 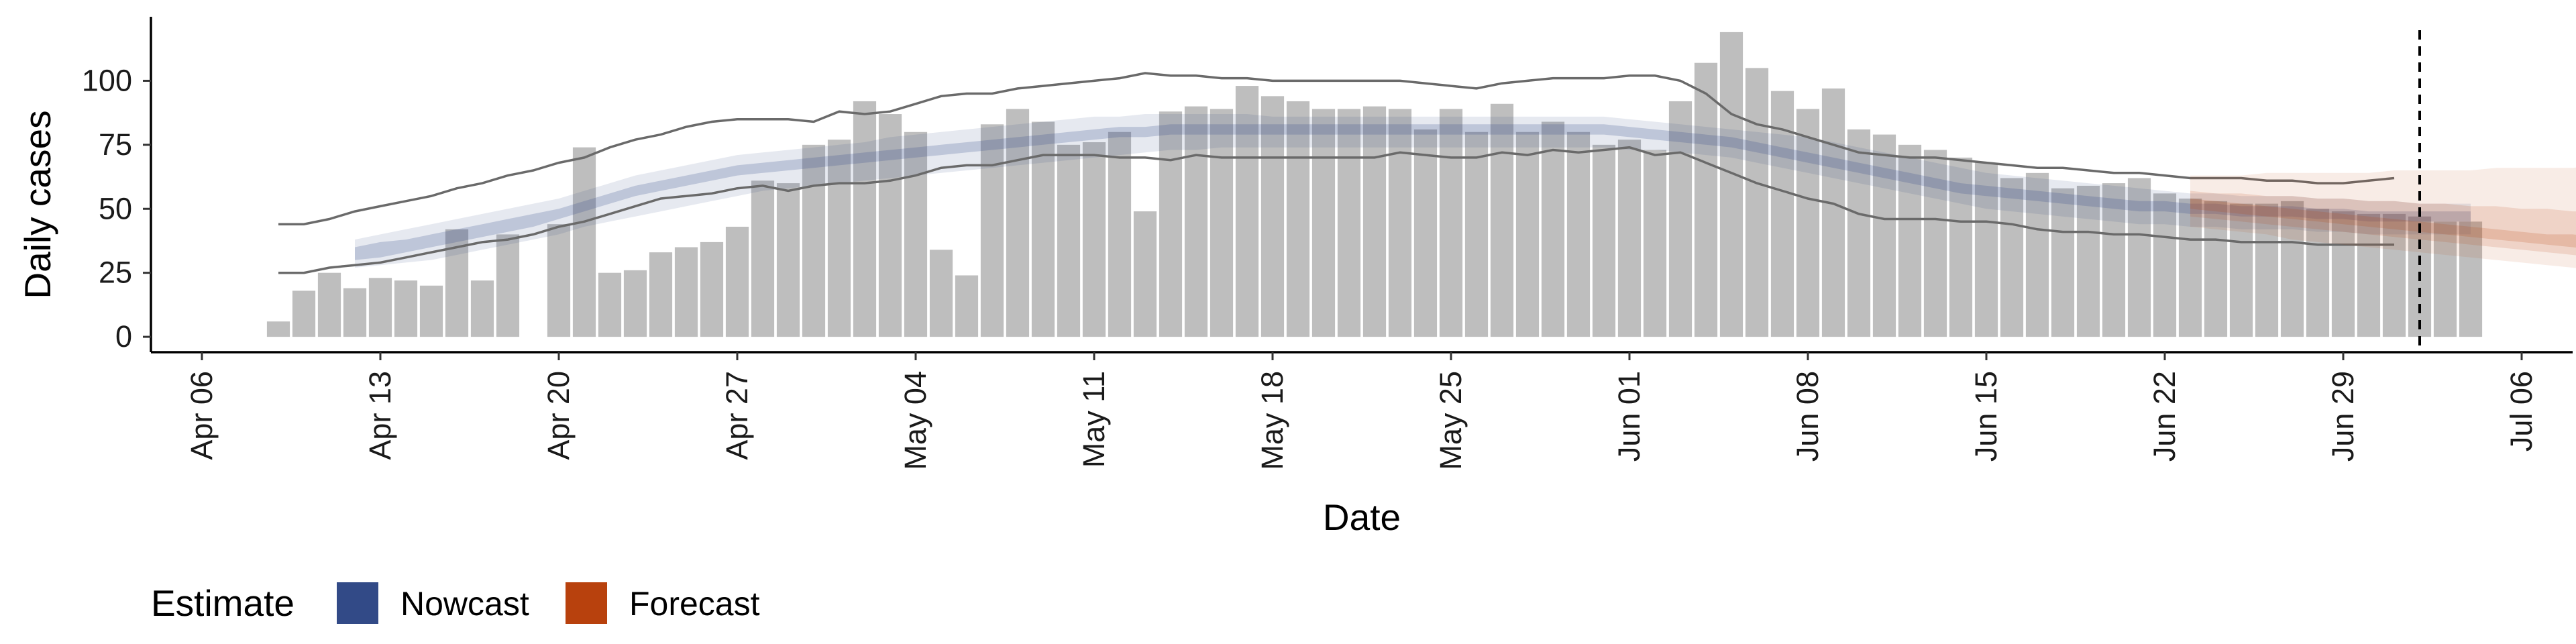 What do you see at coordinates (1629, 416) in the screenshot?
I see `x-tick-label: Jun 01` at bounding box center [1629, 416].